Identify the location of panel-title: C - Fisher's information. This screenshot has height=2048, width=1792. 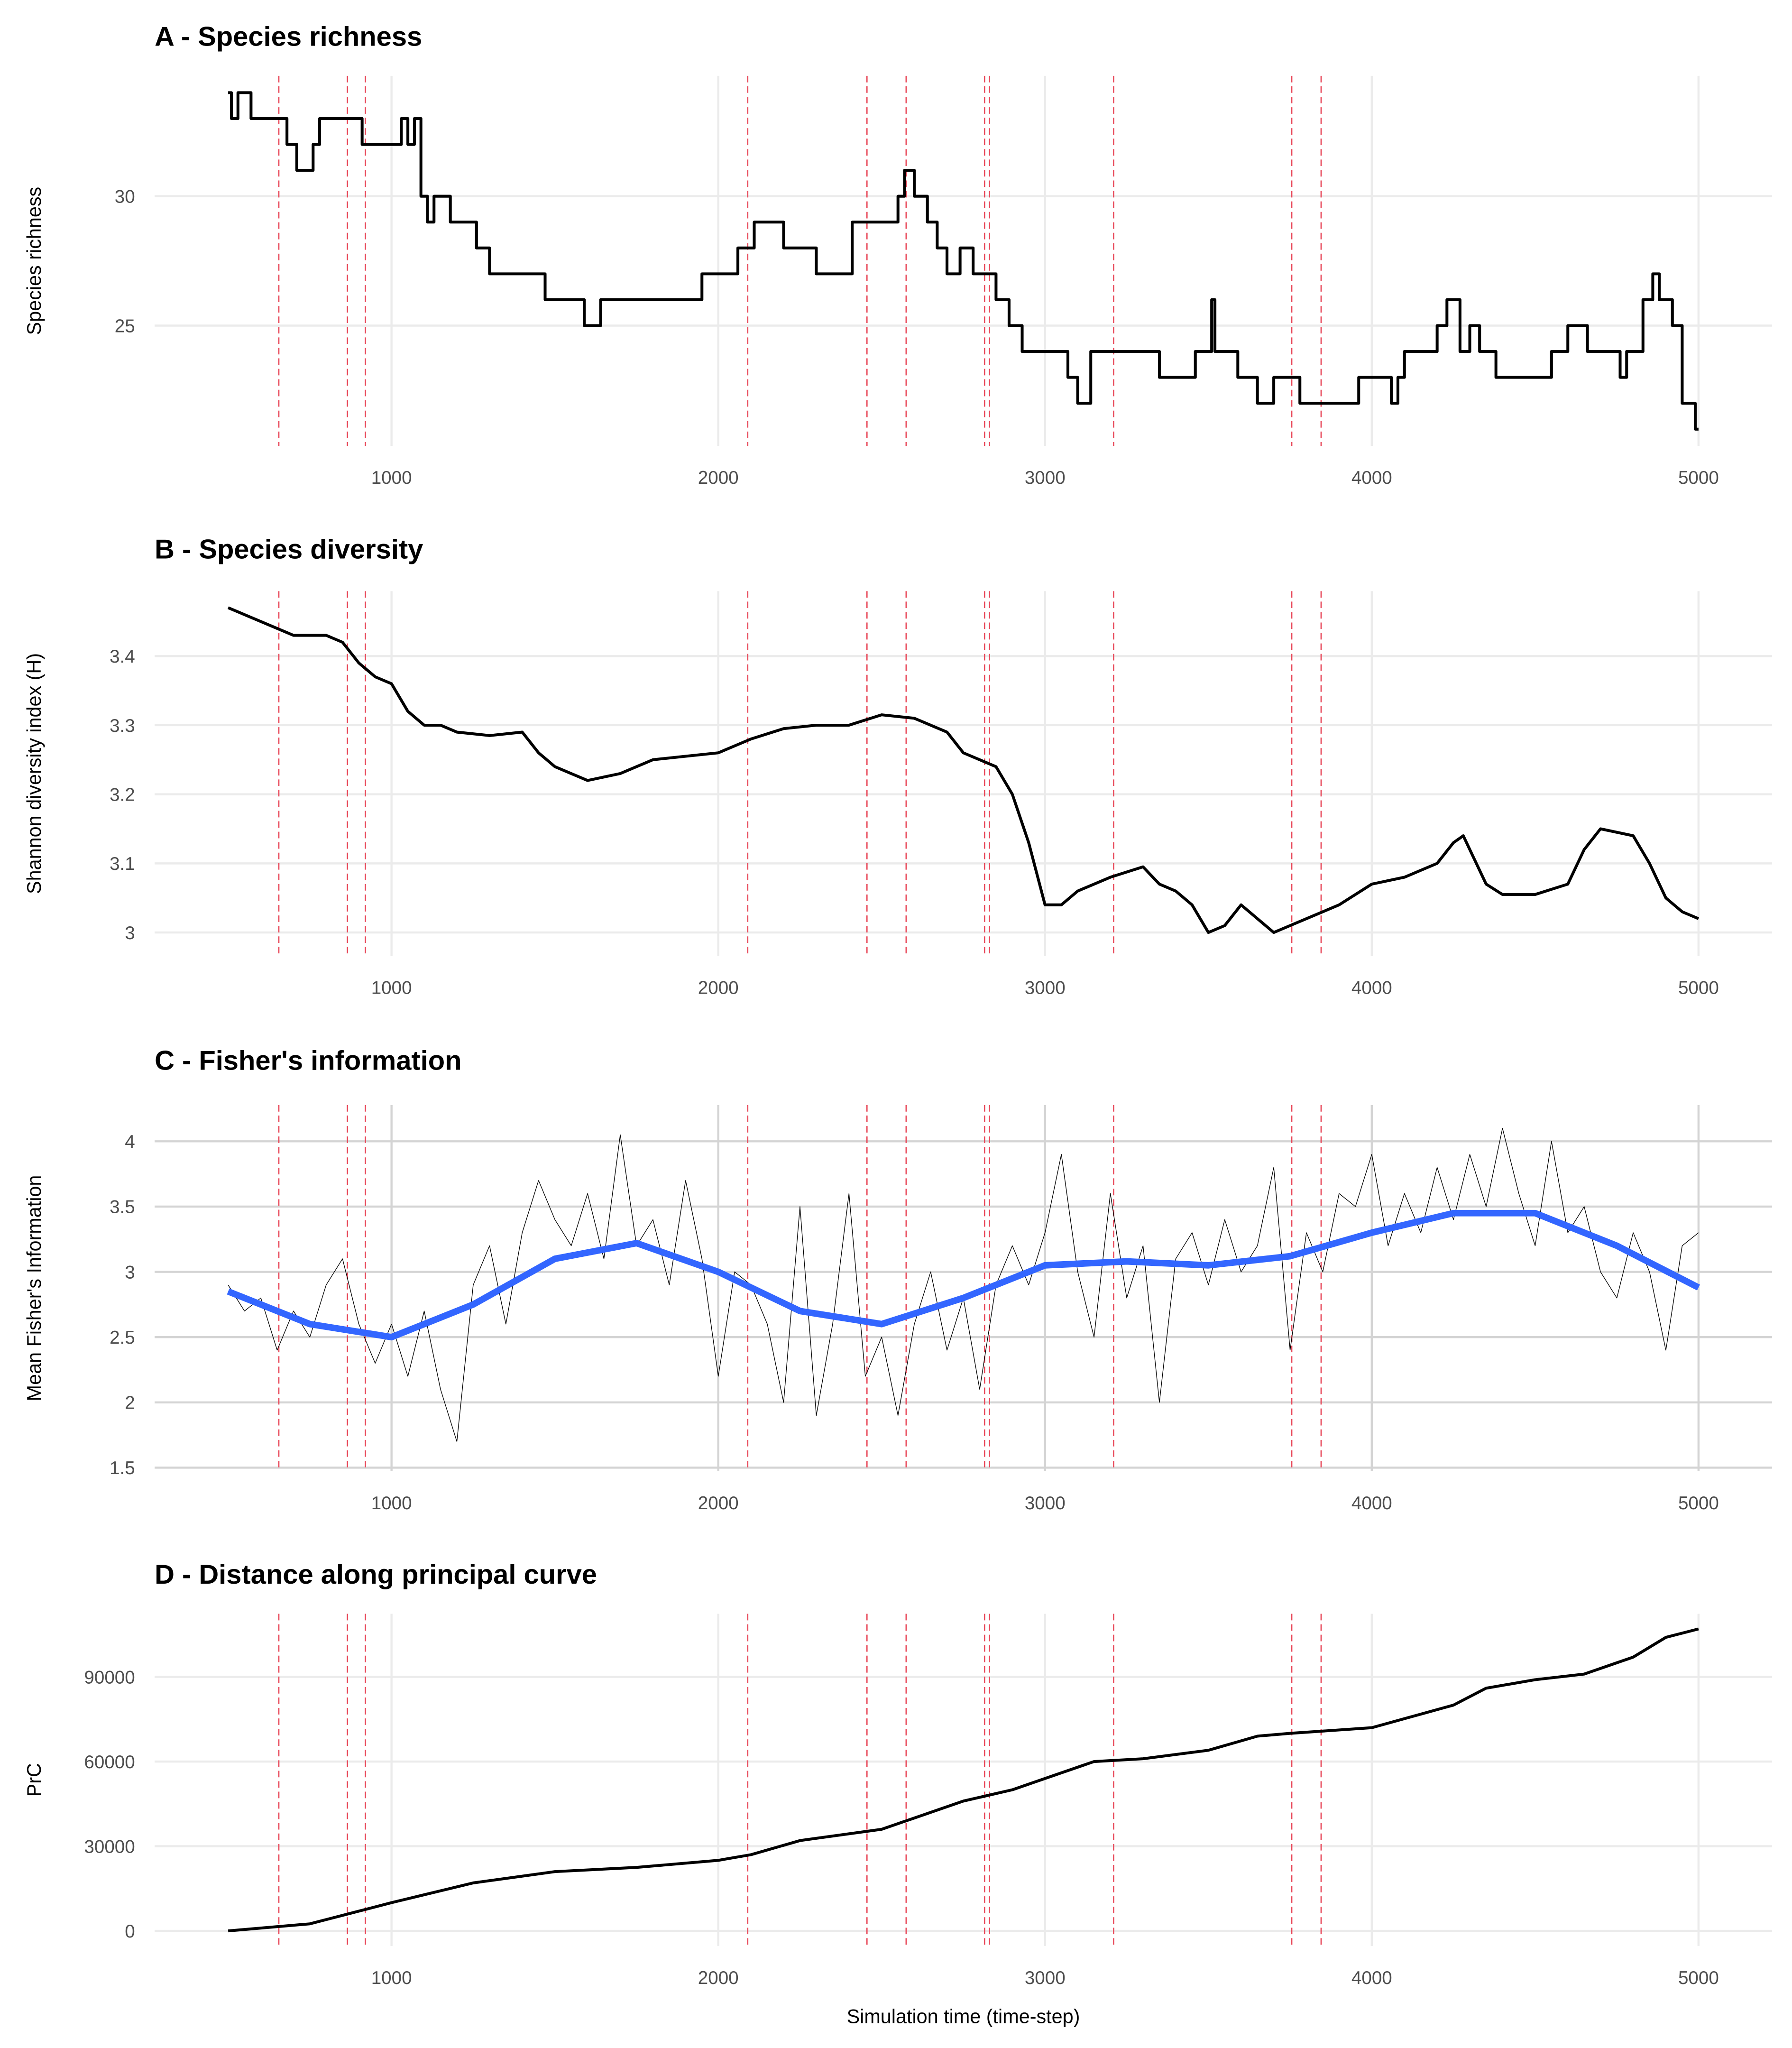
(308, 1061).